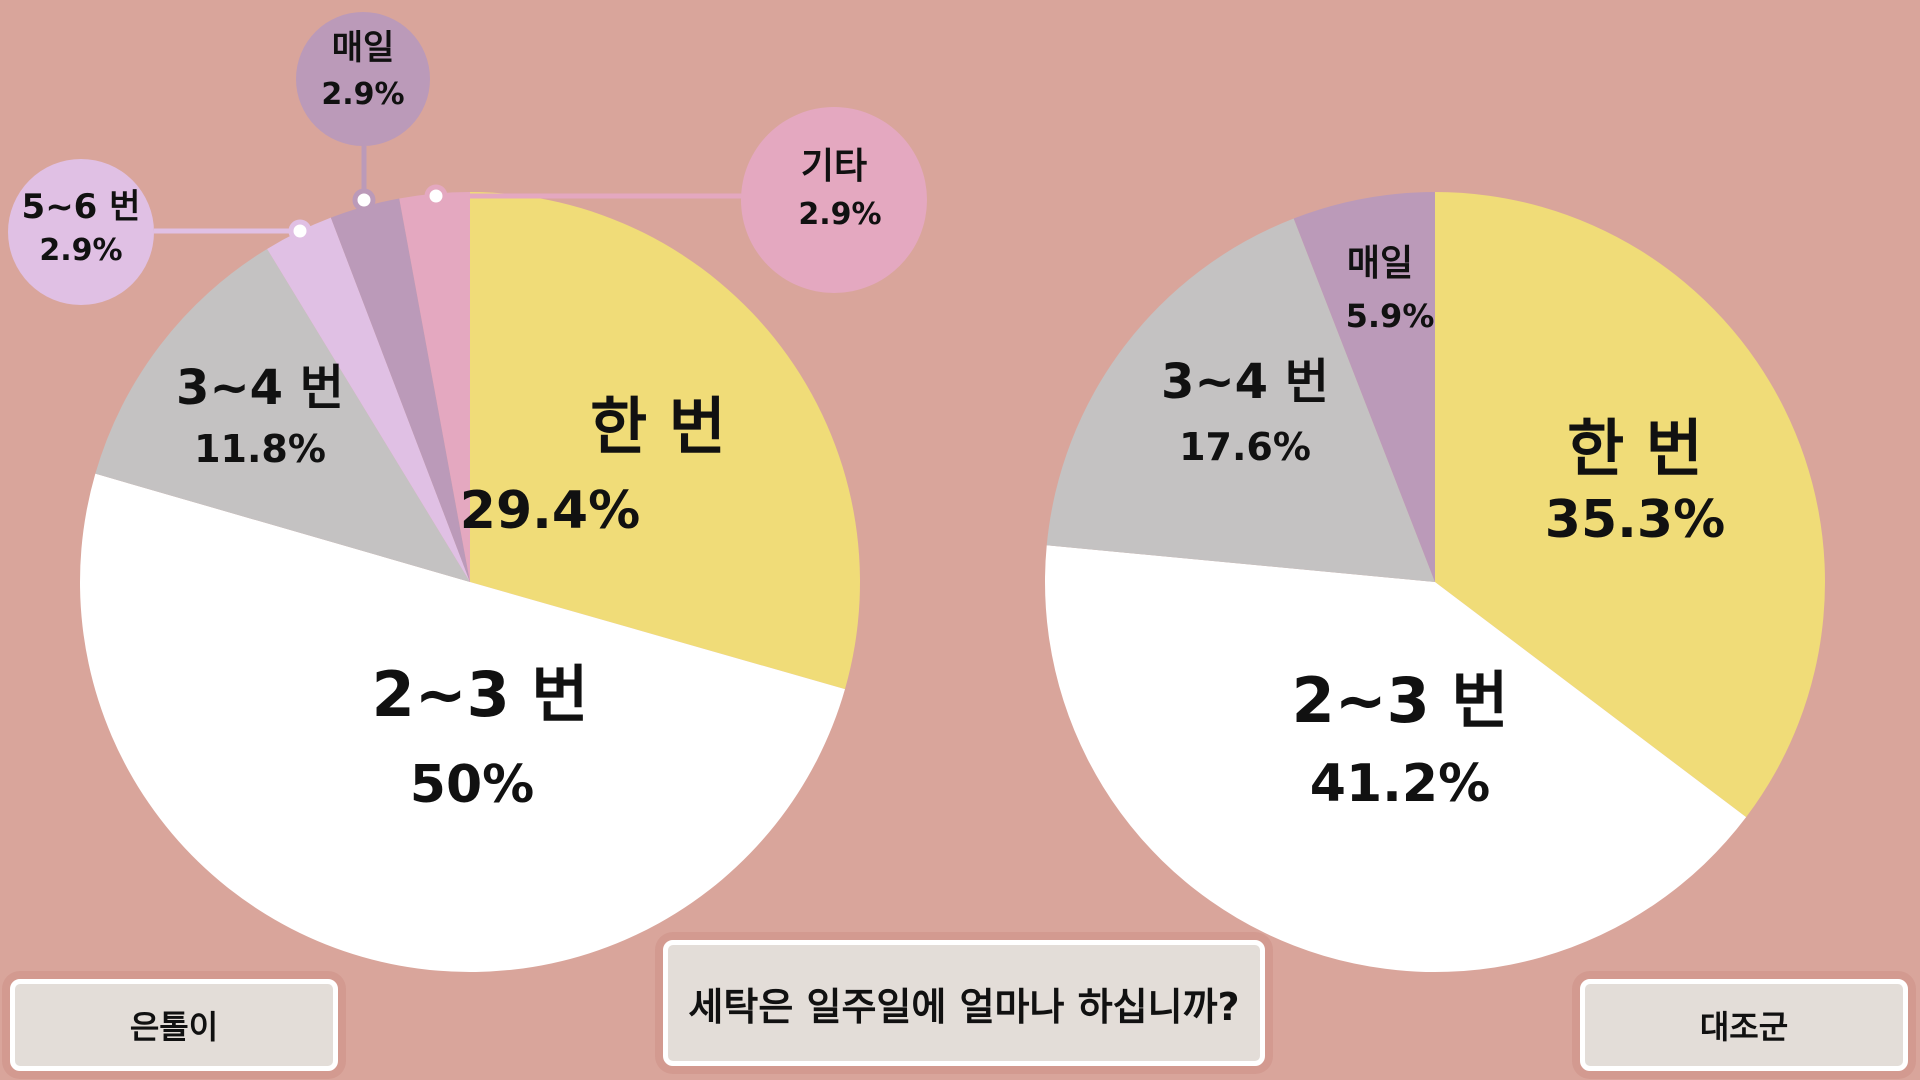 This screenshot has width=1920, height=1080. I want to click on slice-value-2-3-times: 41.2%, so click(1400, 784).